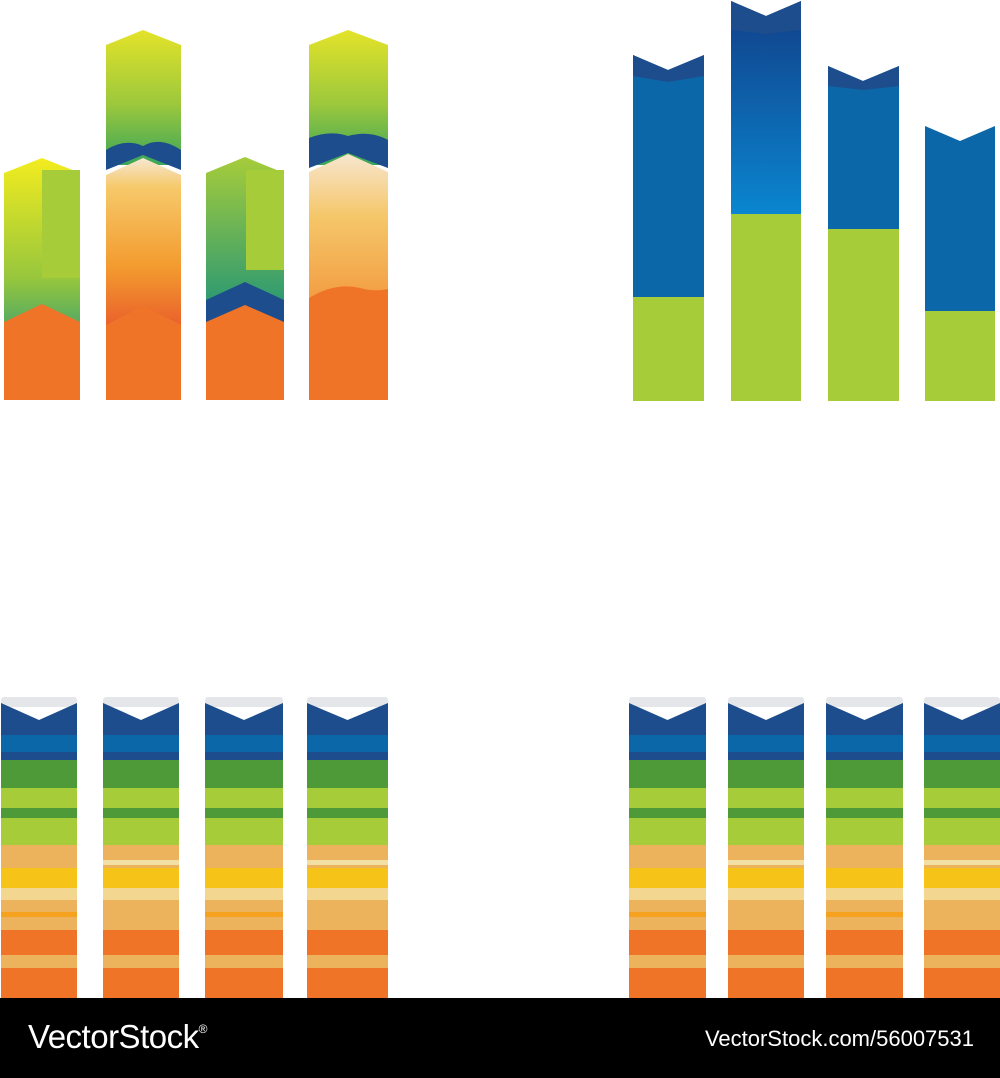 The height and width of the screenshot is (1078, 1000). Describe the element at coordinates (500, 1038) in the screenshot. I see `footer-bar: VectorStock® VectorStock.com/56007531` at that location.